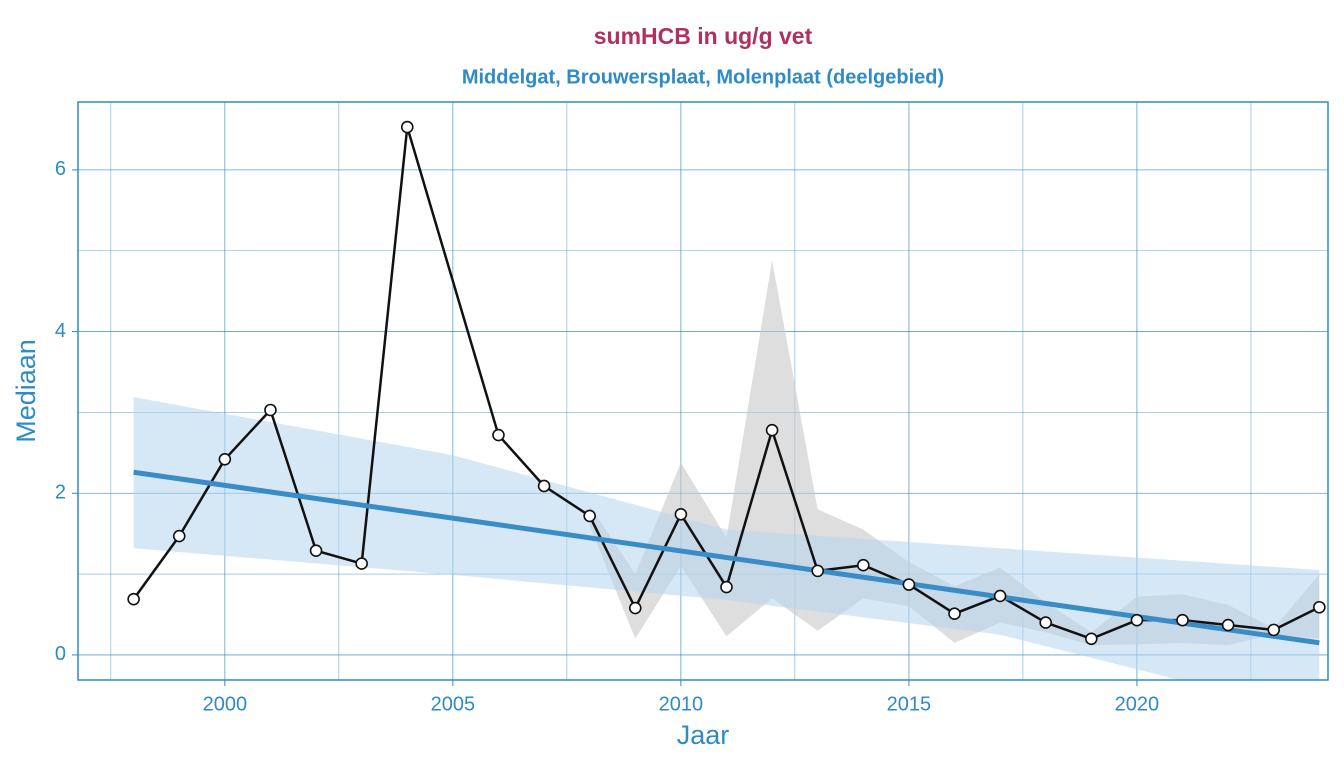 This screenshot has width=1344, height=773. Describe the element at coordinates (681, 704) in the screenshot. I see `x-tick-label: 2010` at that location.